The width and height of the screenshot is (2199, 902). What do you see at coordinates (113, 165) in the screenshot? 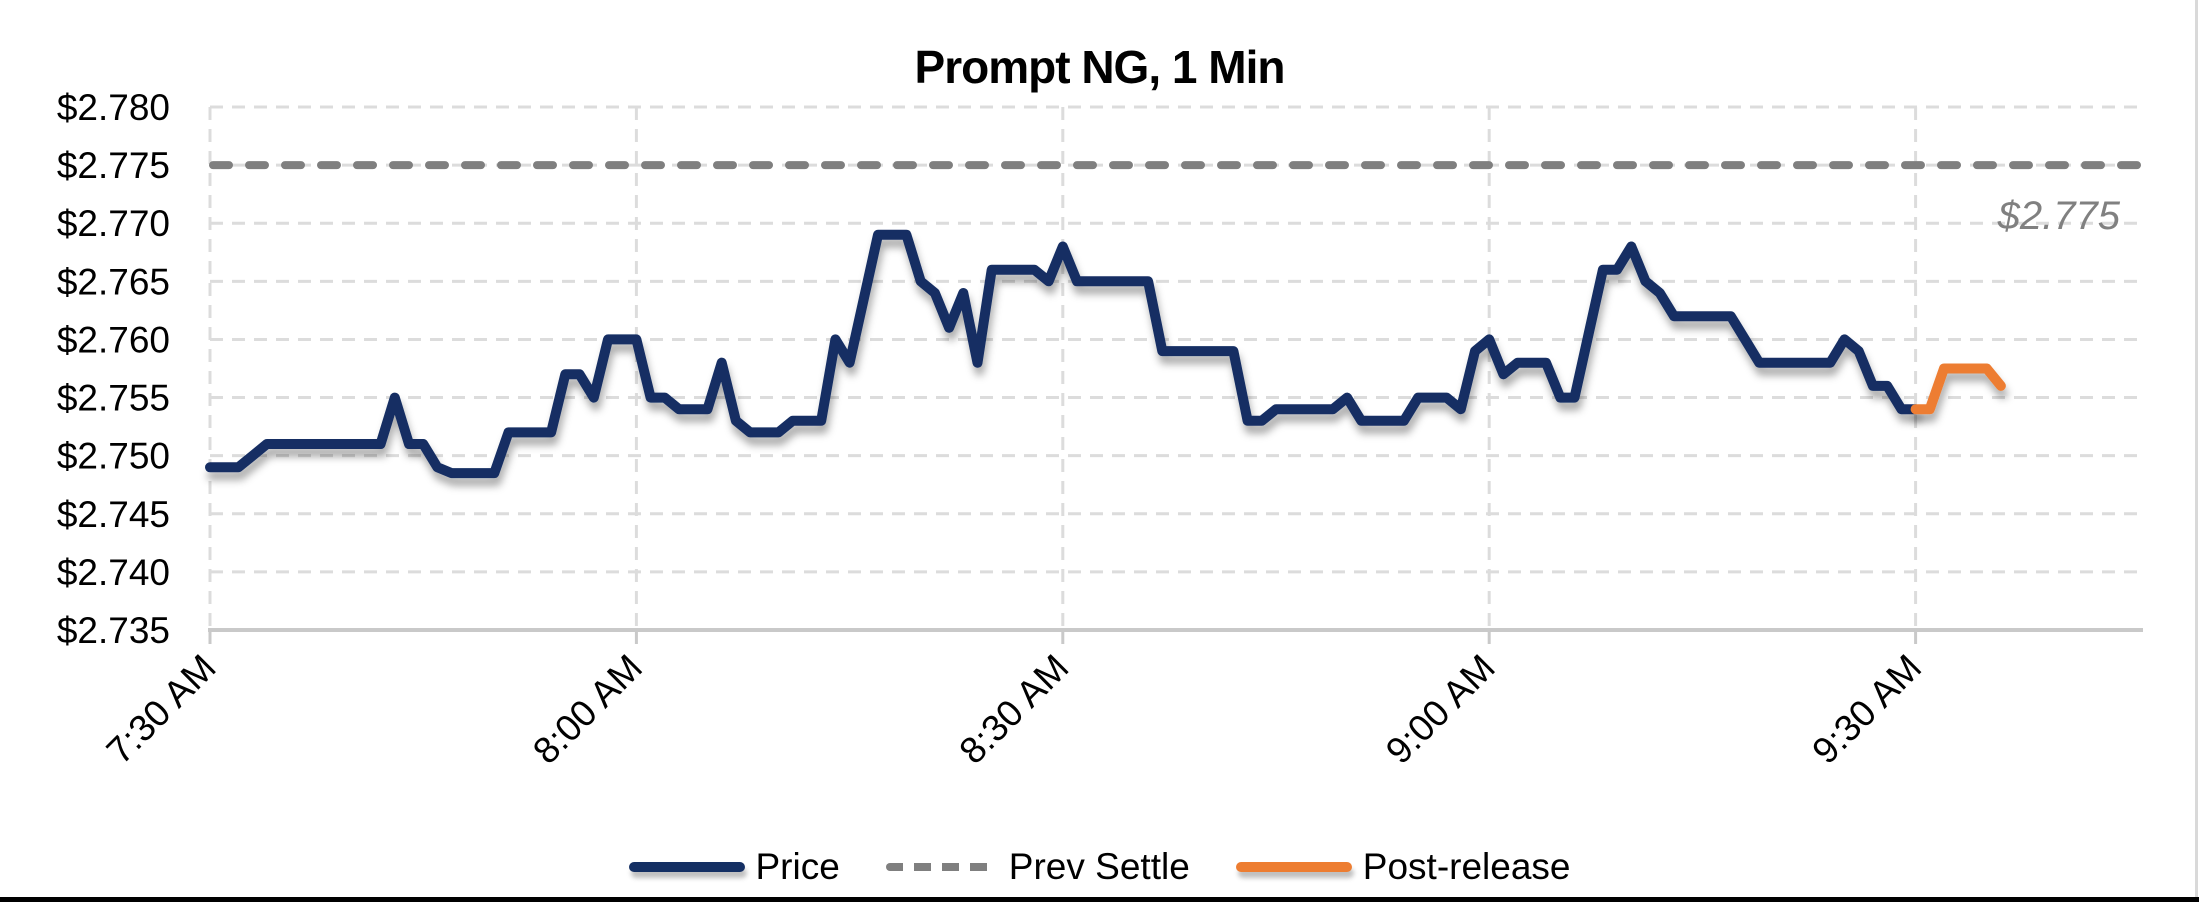
I see `y-tick-label: $2.775` at bounding box center [113, 165].